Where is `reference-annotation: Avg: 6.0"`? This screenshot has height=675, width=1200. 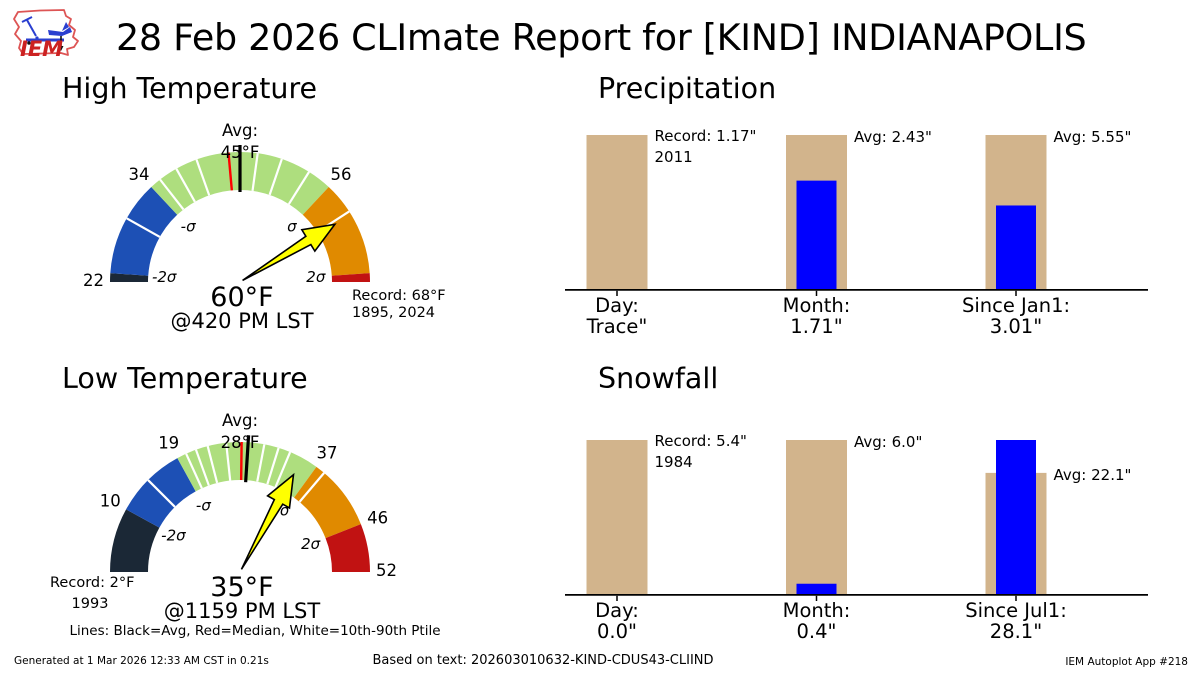 reference-annotation: Avg: 6.0" is located at coordinates (888, 442).